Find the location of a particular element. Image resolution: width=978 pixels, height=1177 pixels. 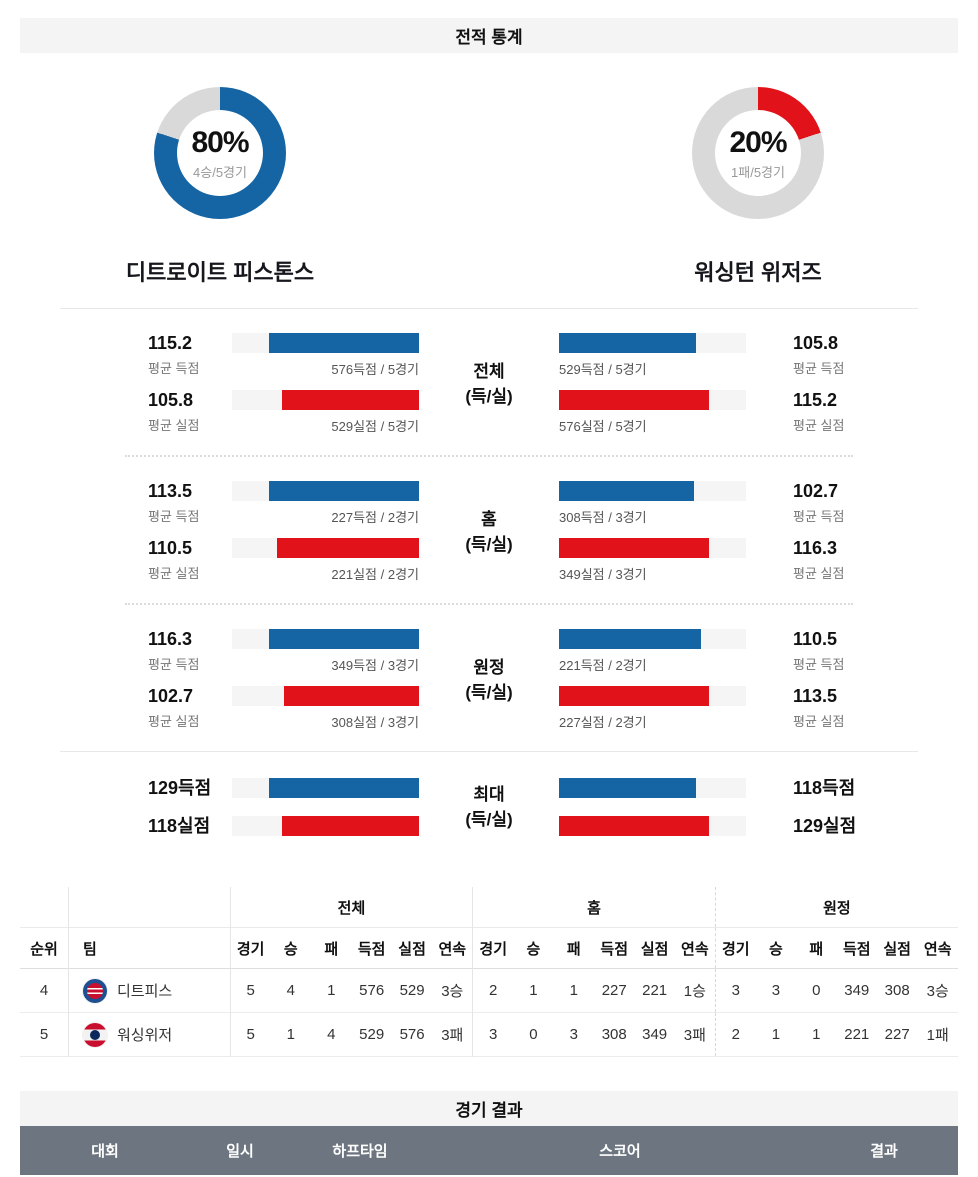

results-header-대회: 대회 is located at coordinates (105, 1150).